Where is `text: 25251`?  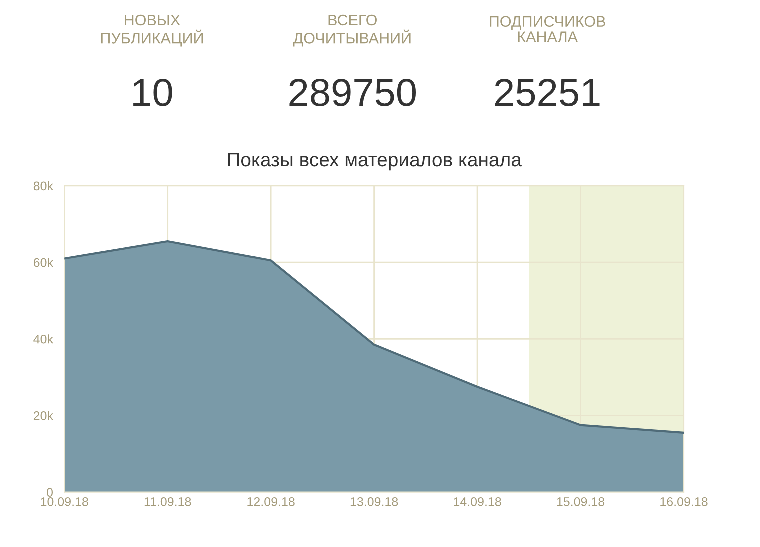
text: 25251 is located at coordinates (547, 92).